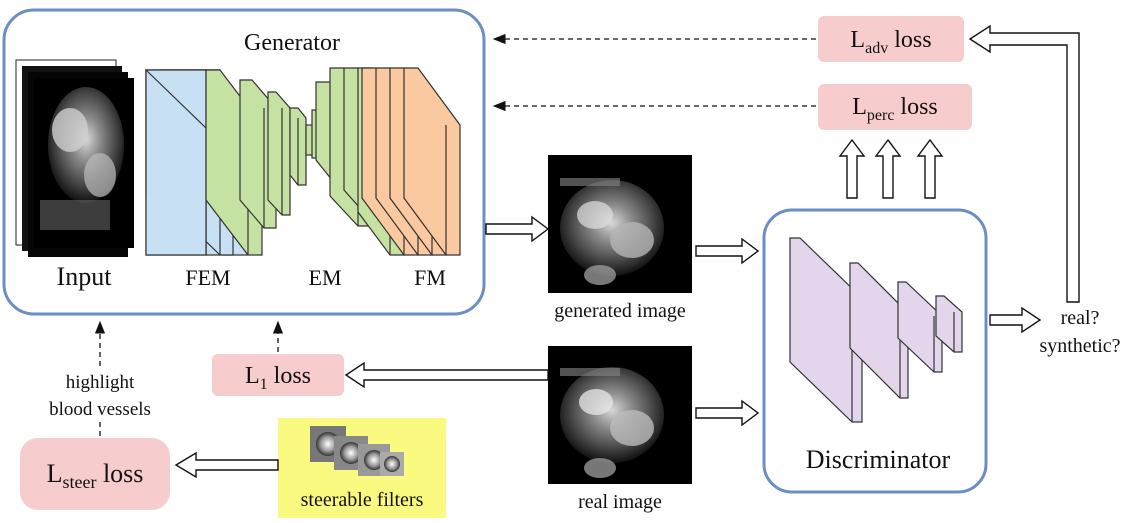 The height and width of the screenshot is (523, 1129). I want to click on discriminator-title: Discriminator, so click(878, 459).